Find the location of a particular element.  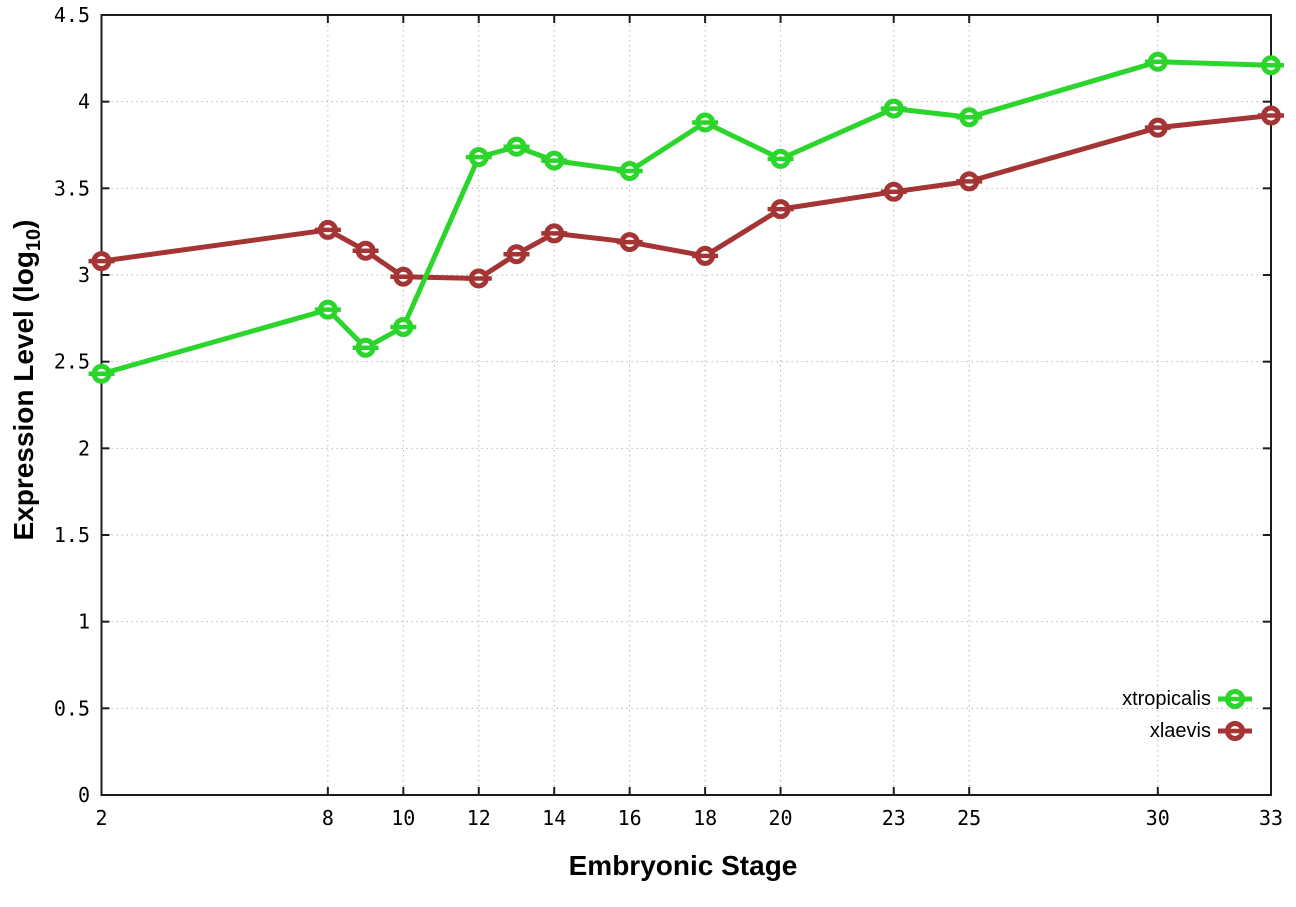

y-tick-label: 2 is located at coordinates (84, 448).